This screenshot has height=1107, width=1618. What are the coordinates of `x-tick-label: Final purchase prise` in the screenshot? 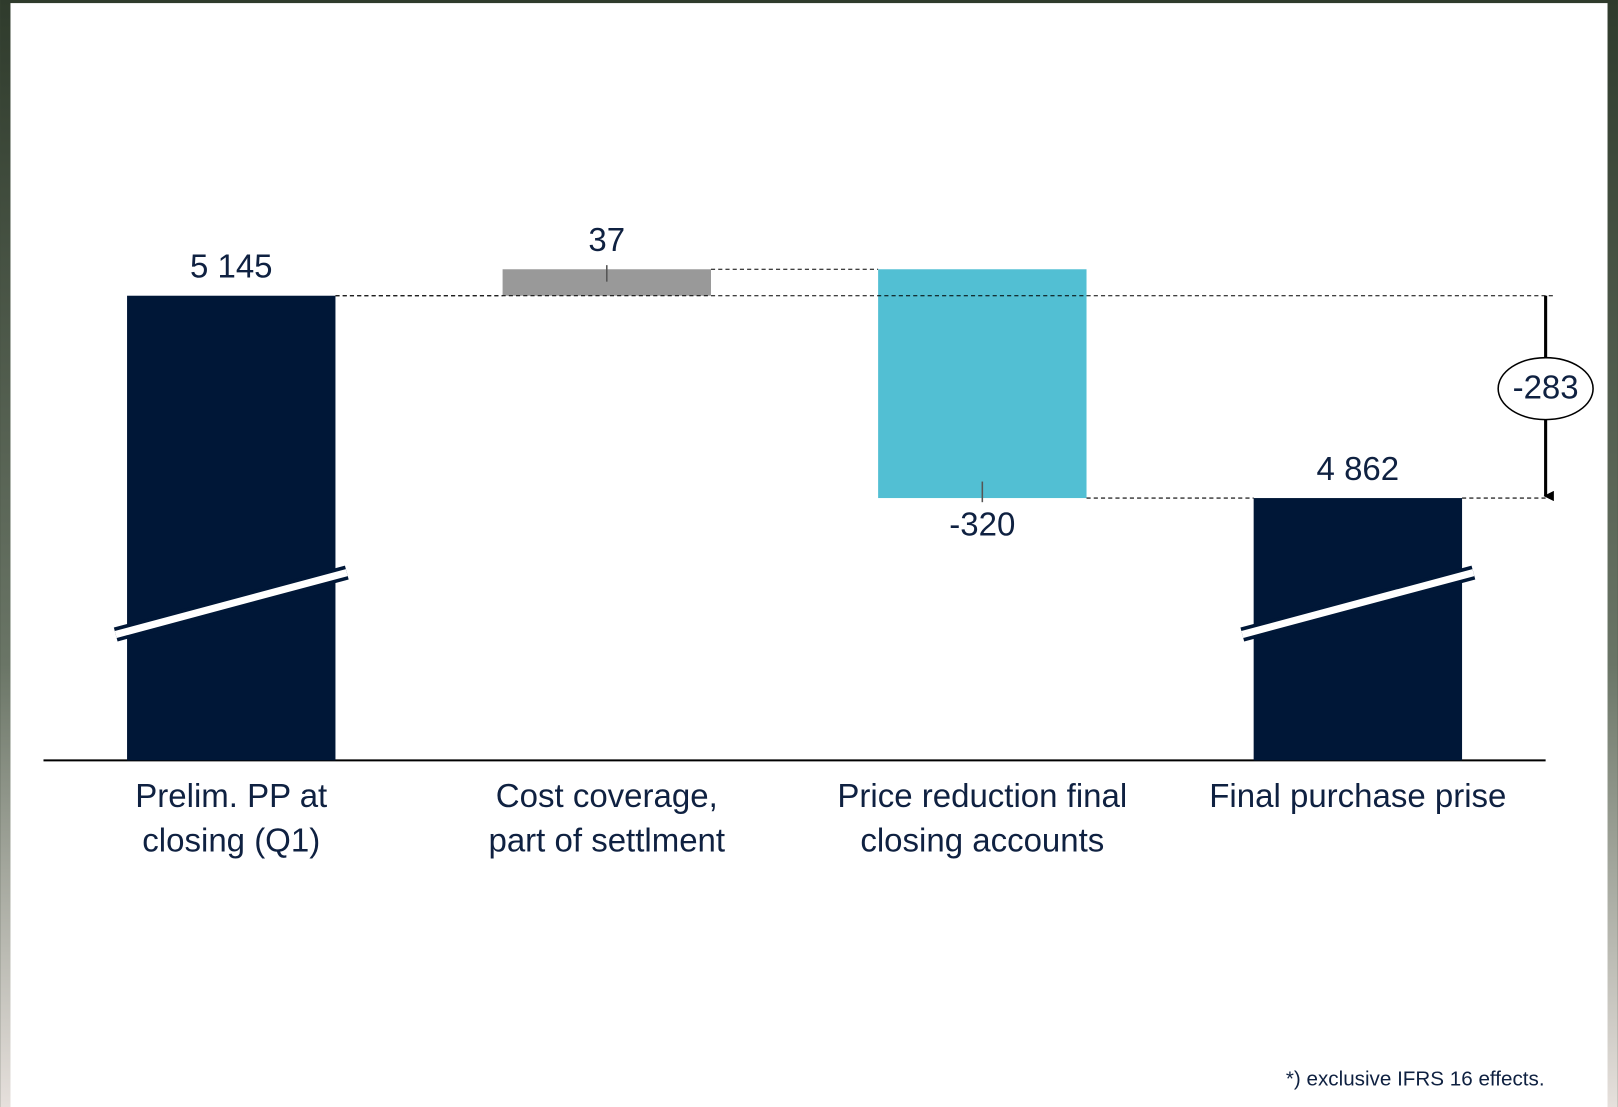 It's located at (1357, 795).